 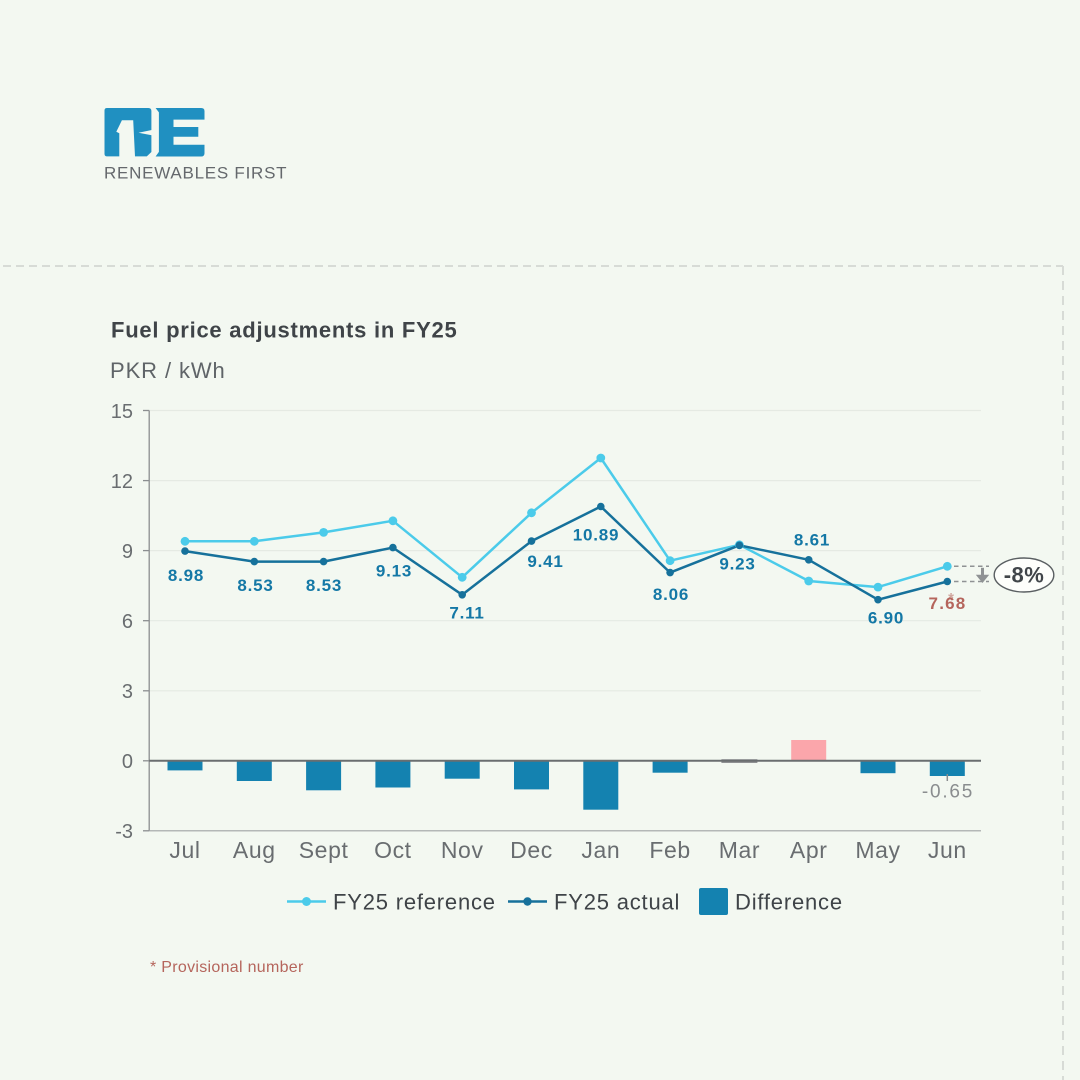 What do you see at coordinates (127, 622) in the screenshot?
I see `svg-text: 6` at bounding box center [127, 622].